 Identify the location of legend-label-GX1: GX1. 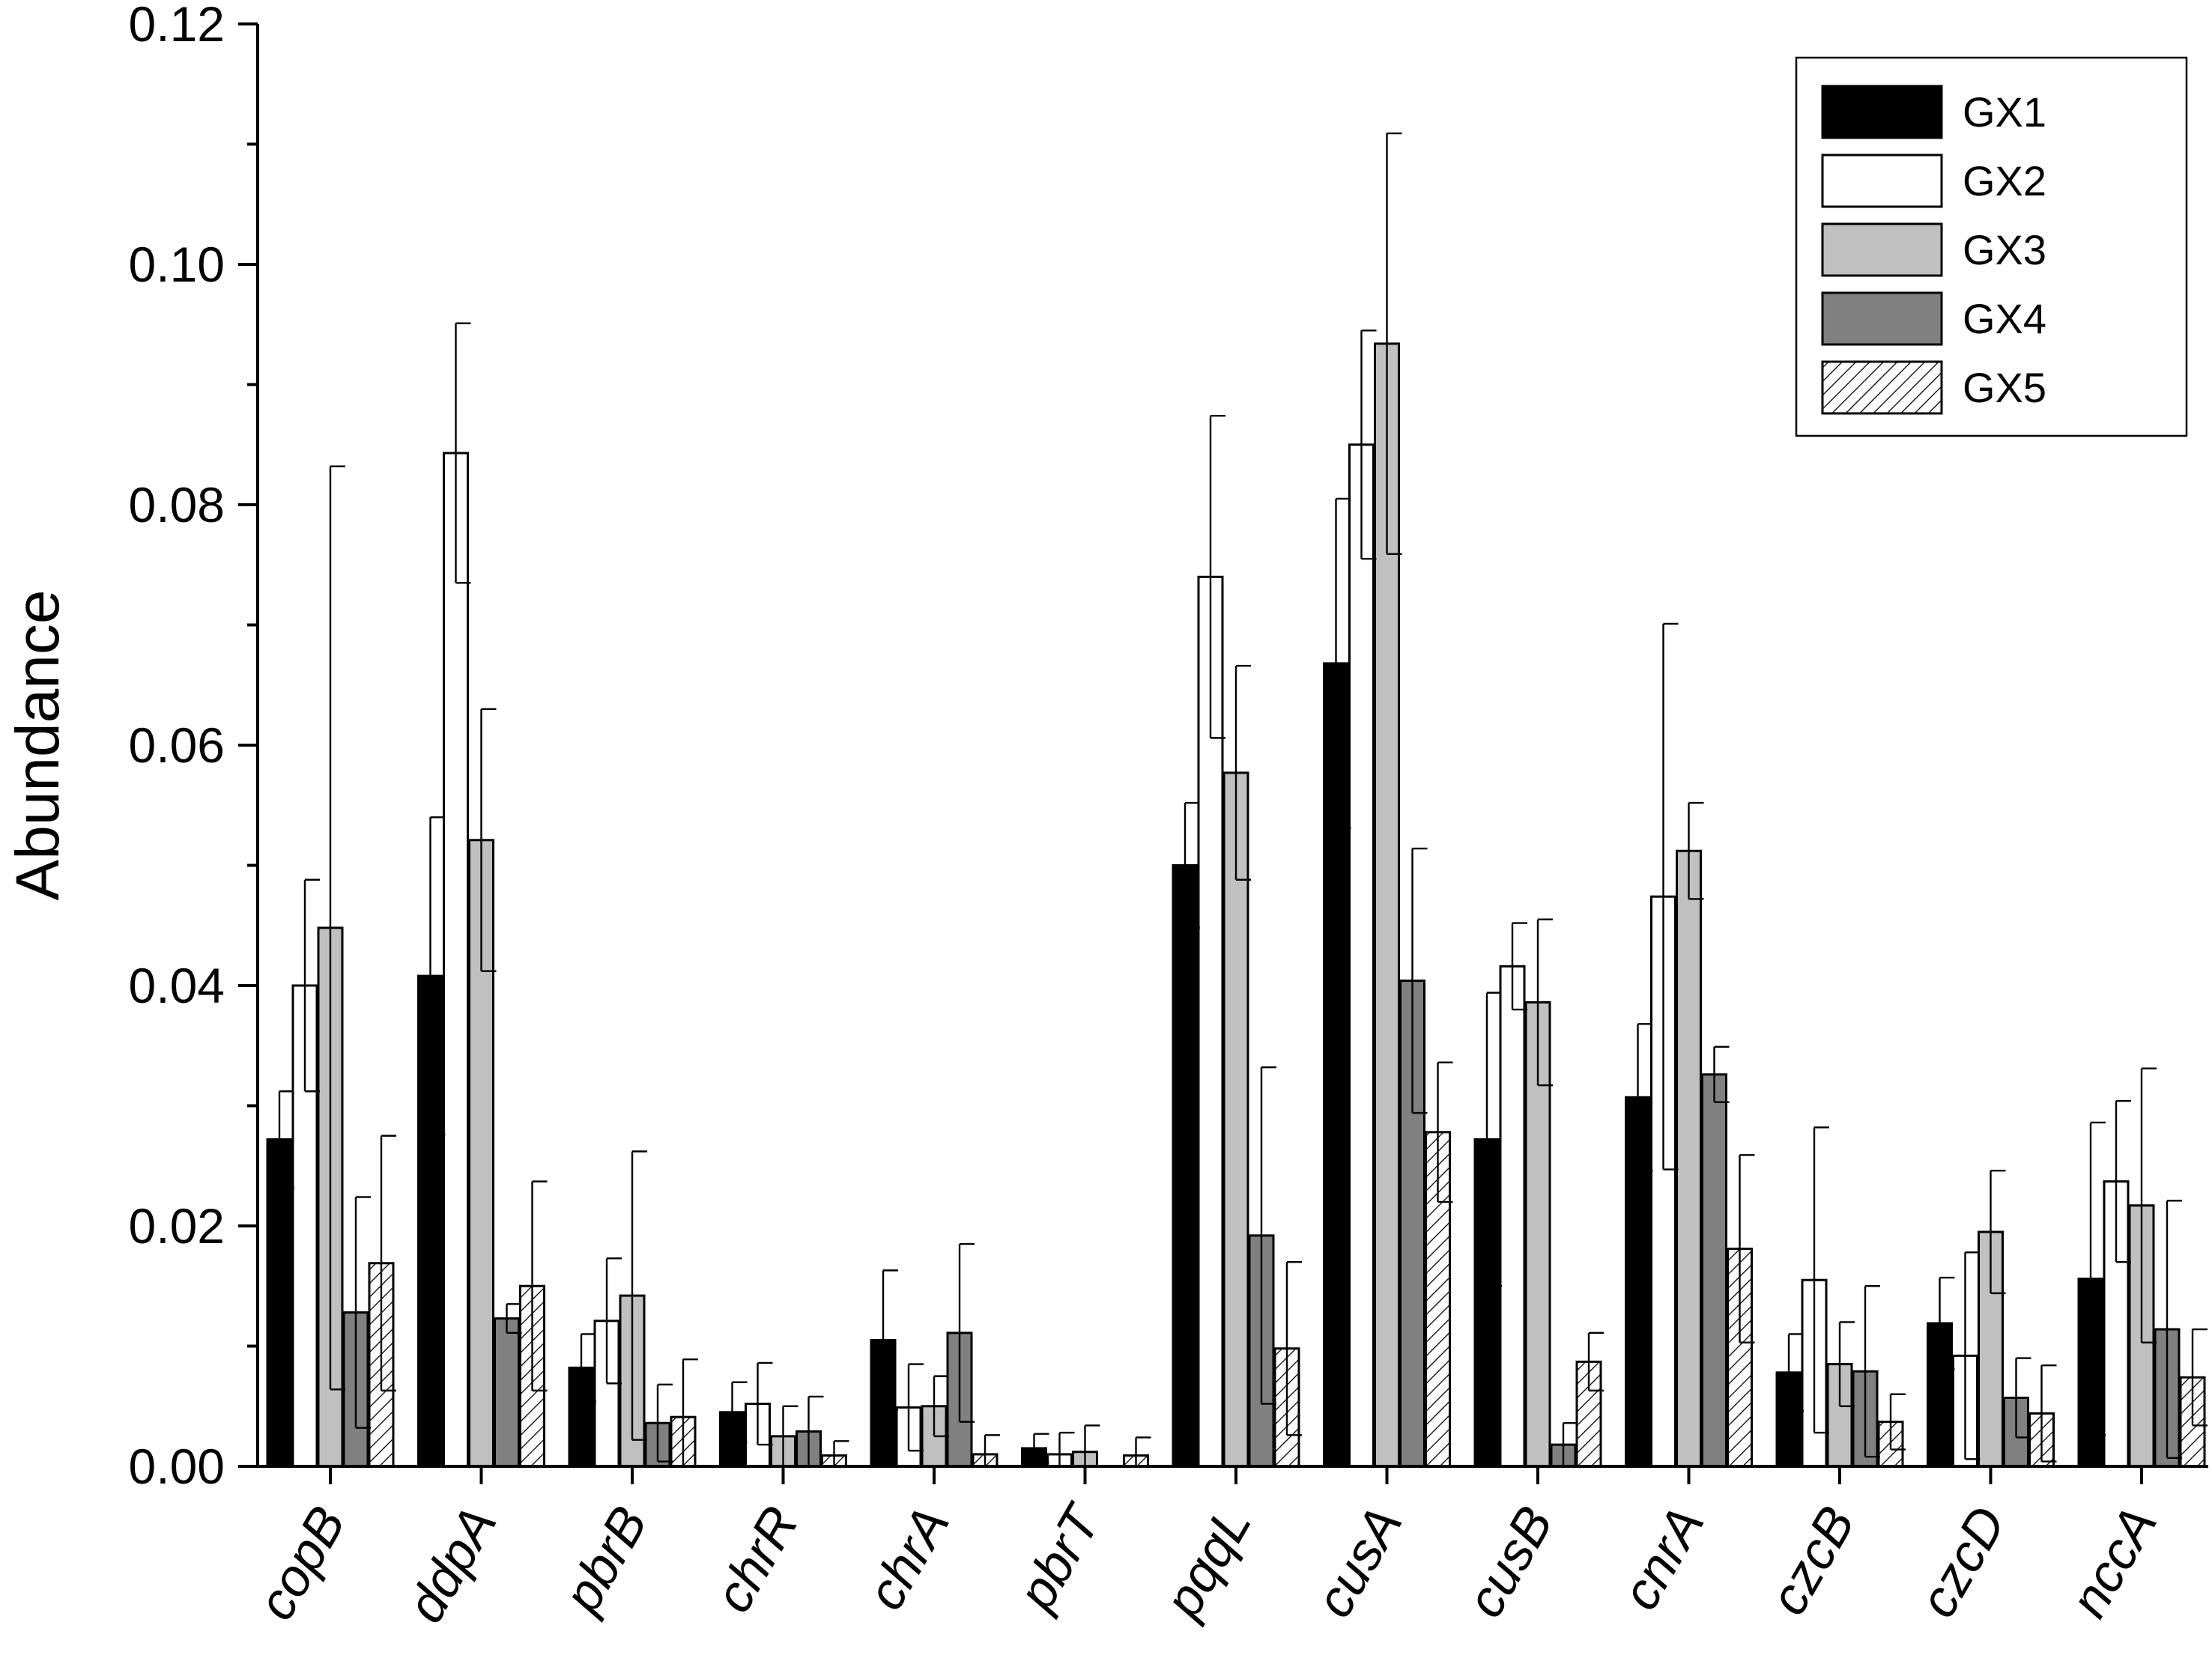
(2004, 112).